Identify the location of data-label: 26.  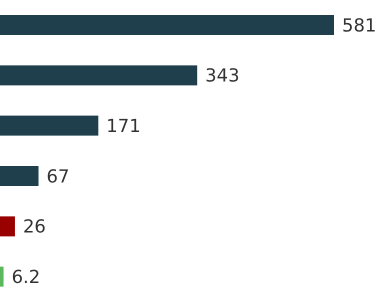
(34, 227).